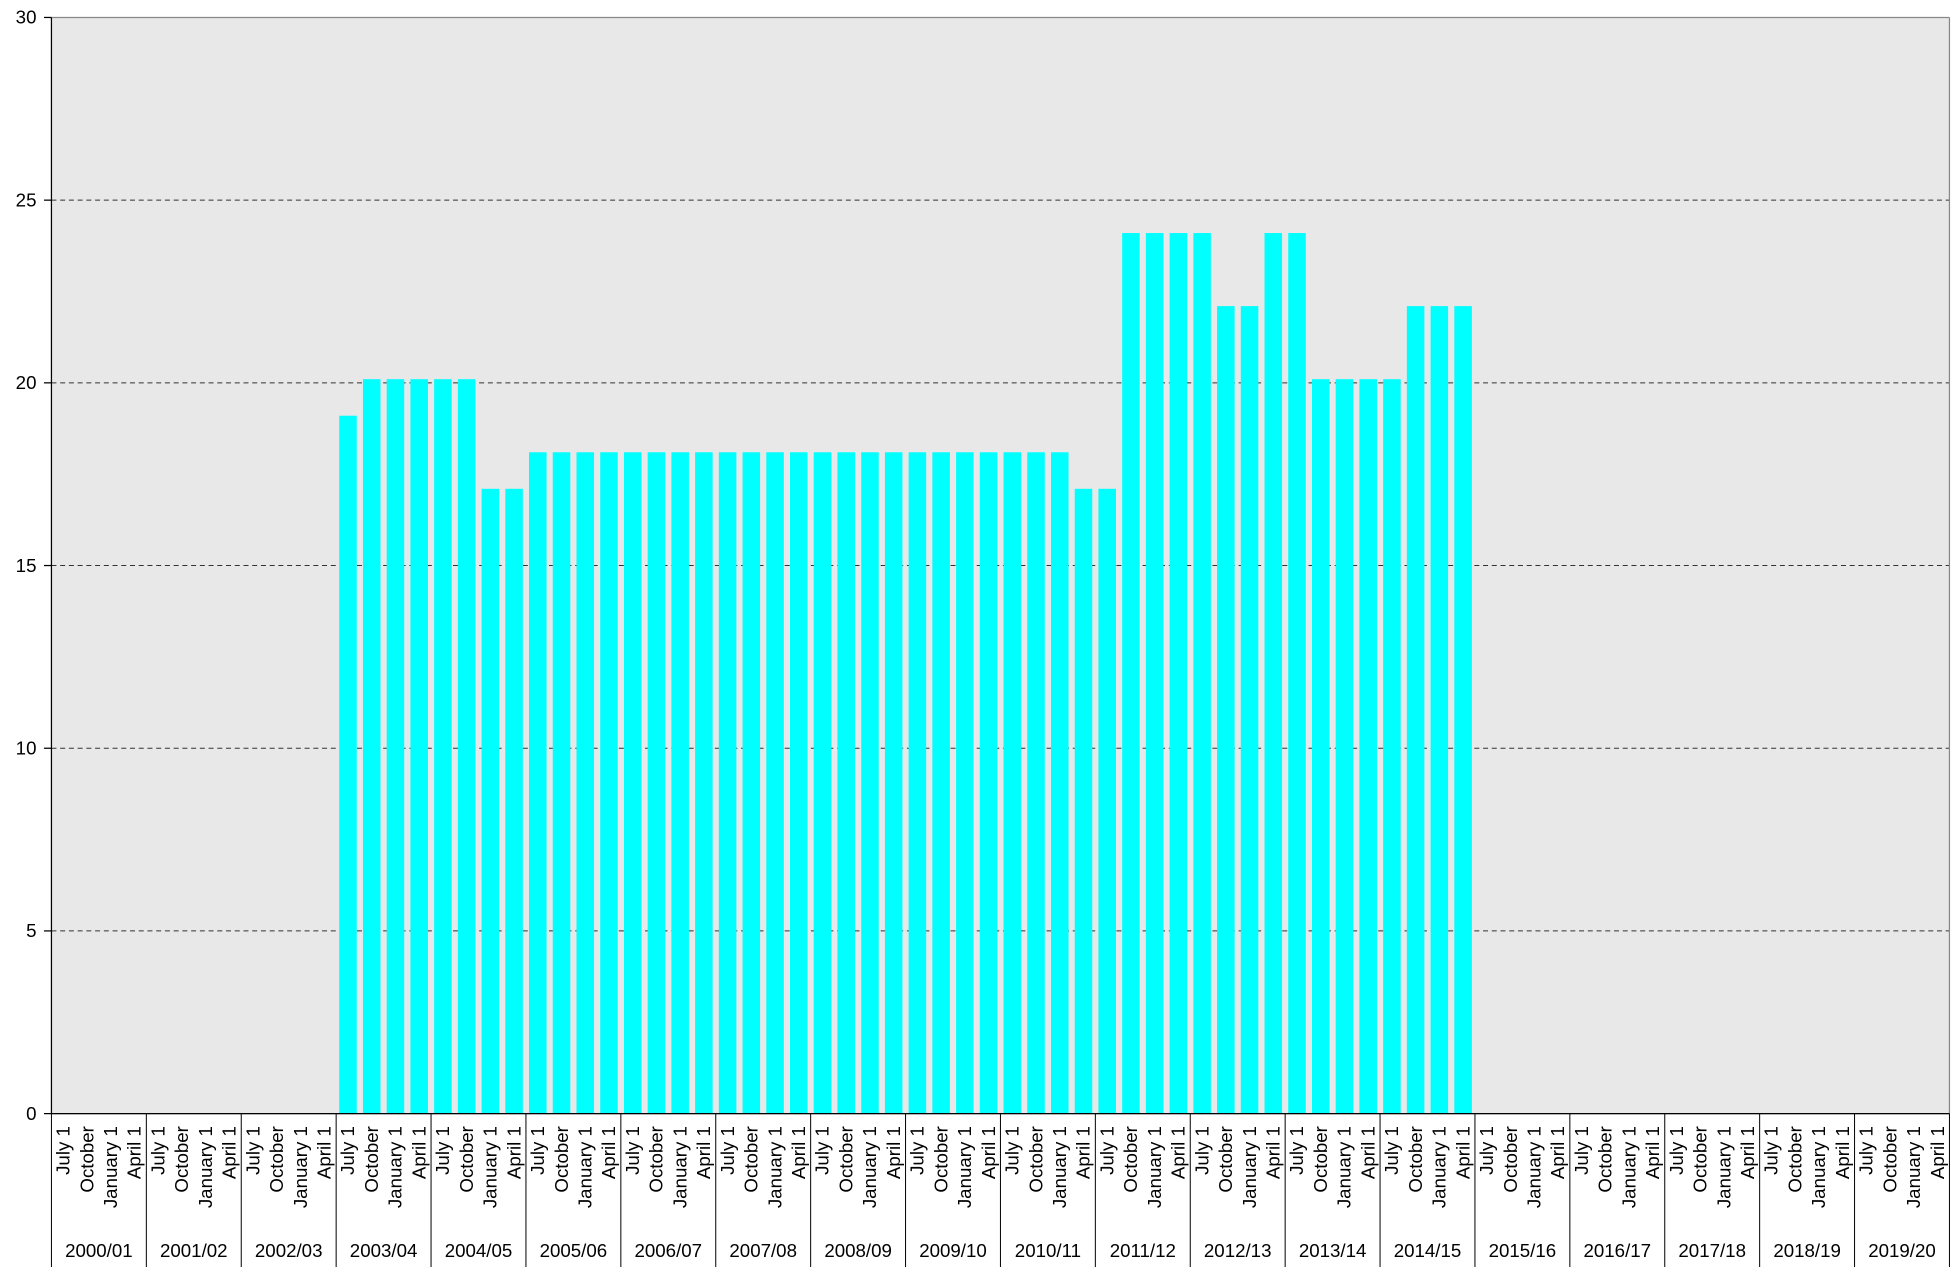 The width and height of the screenshot is (1956, 1267). Describe the element at coordinates (1428, 1250) in the screenshot. I see `group-label: 2014/15` at that location.